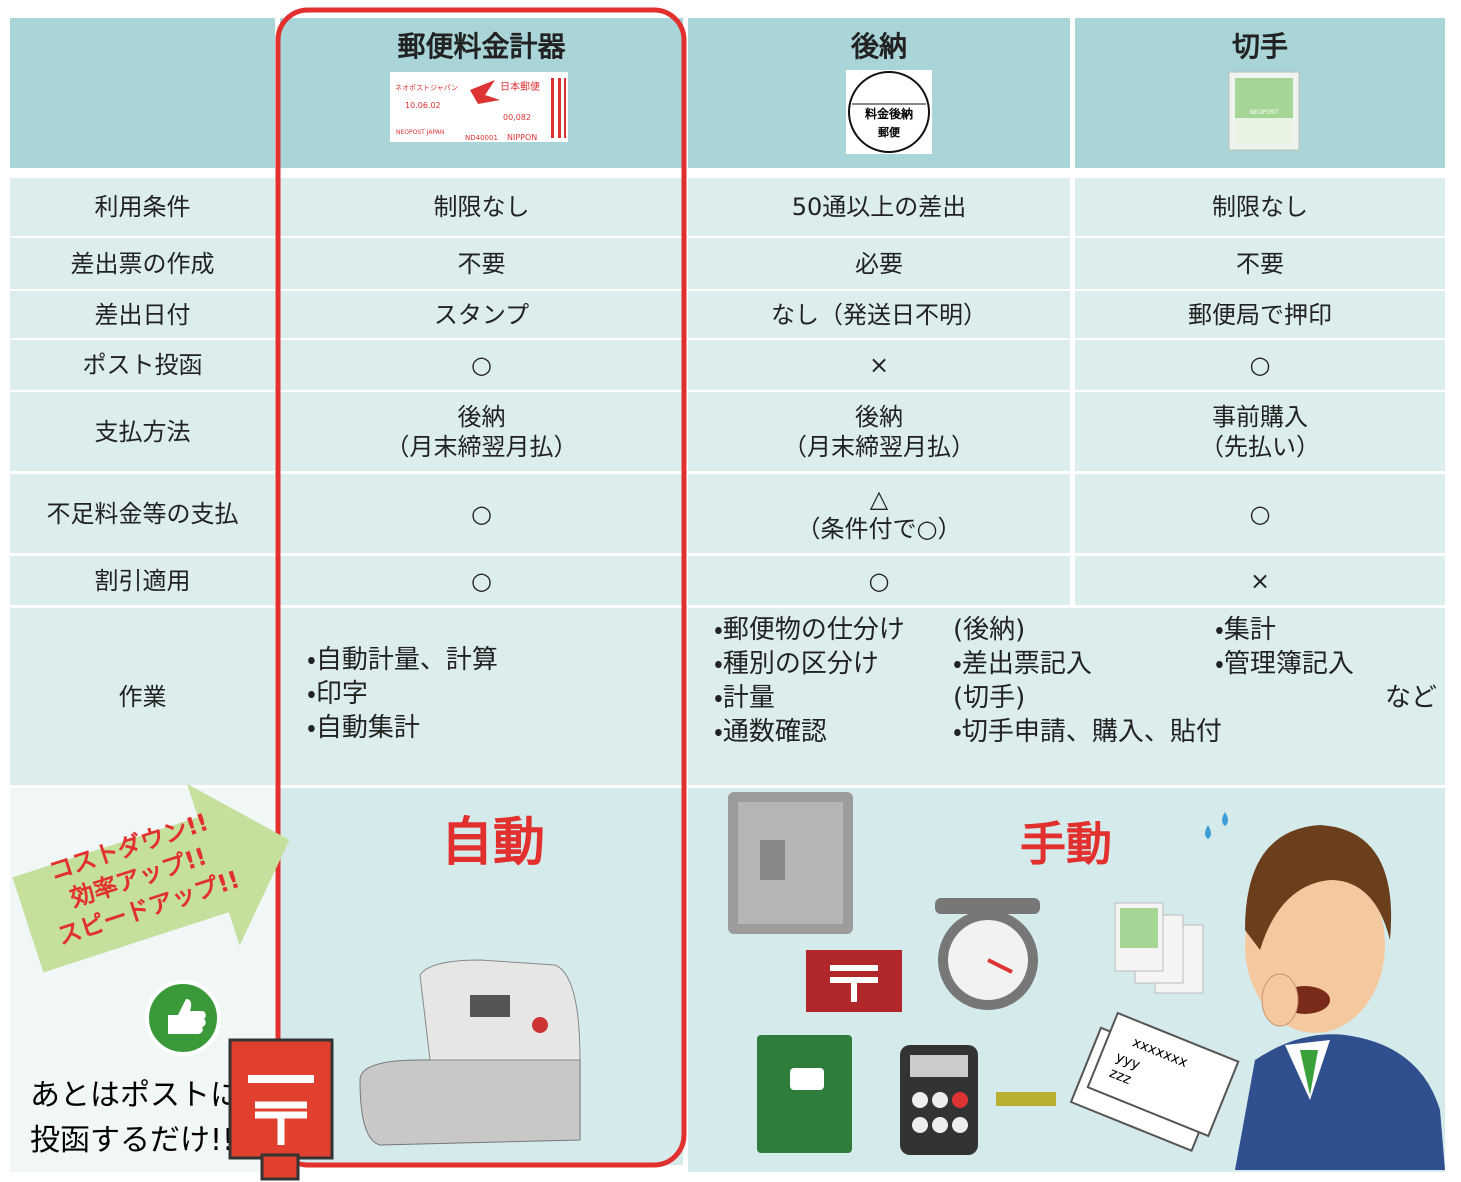  I want to click on work-list: ・郵便物の仕分け ・種別の区分け ・計量 ・通数確認, so click(809, 681).